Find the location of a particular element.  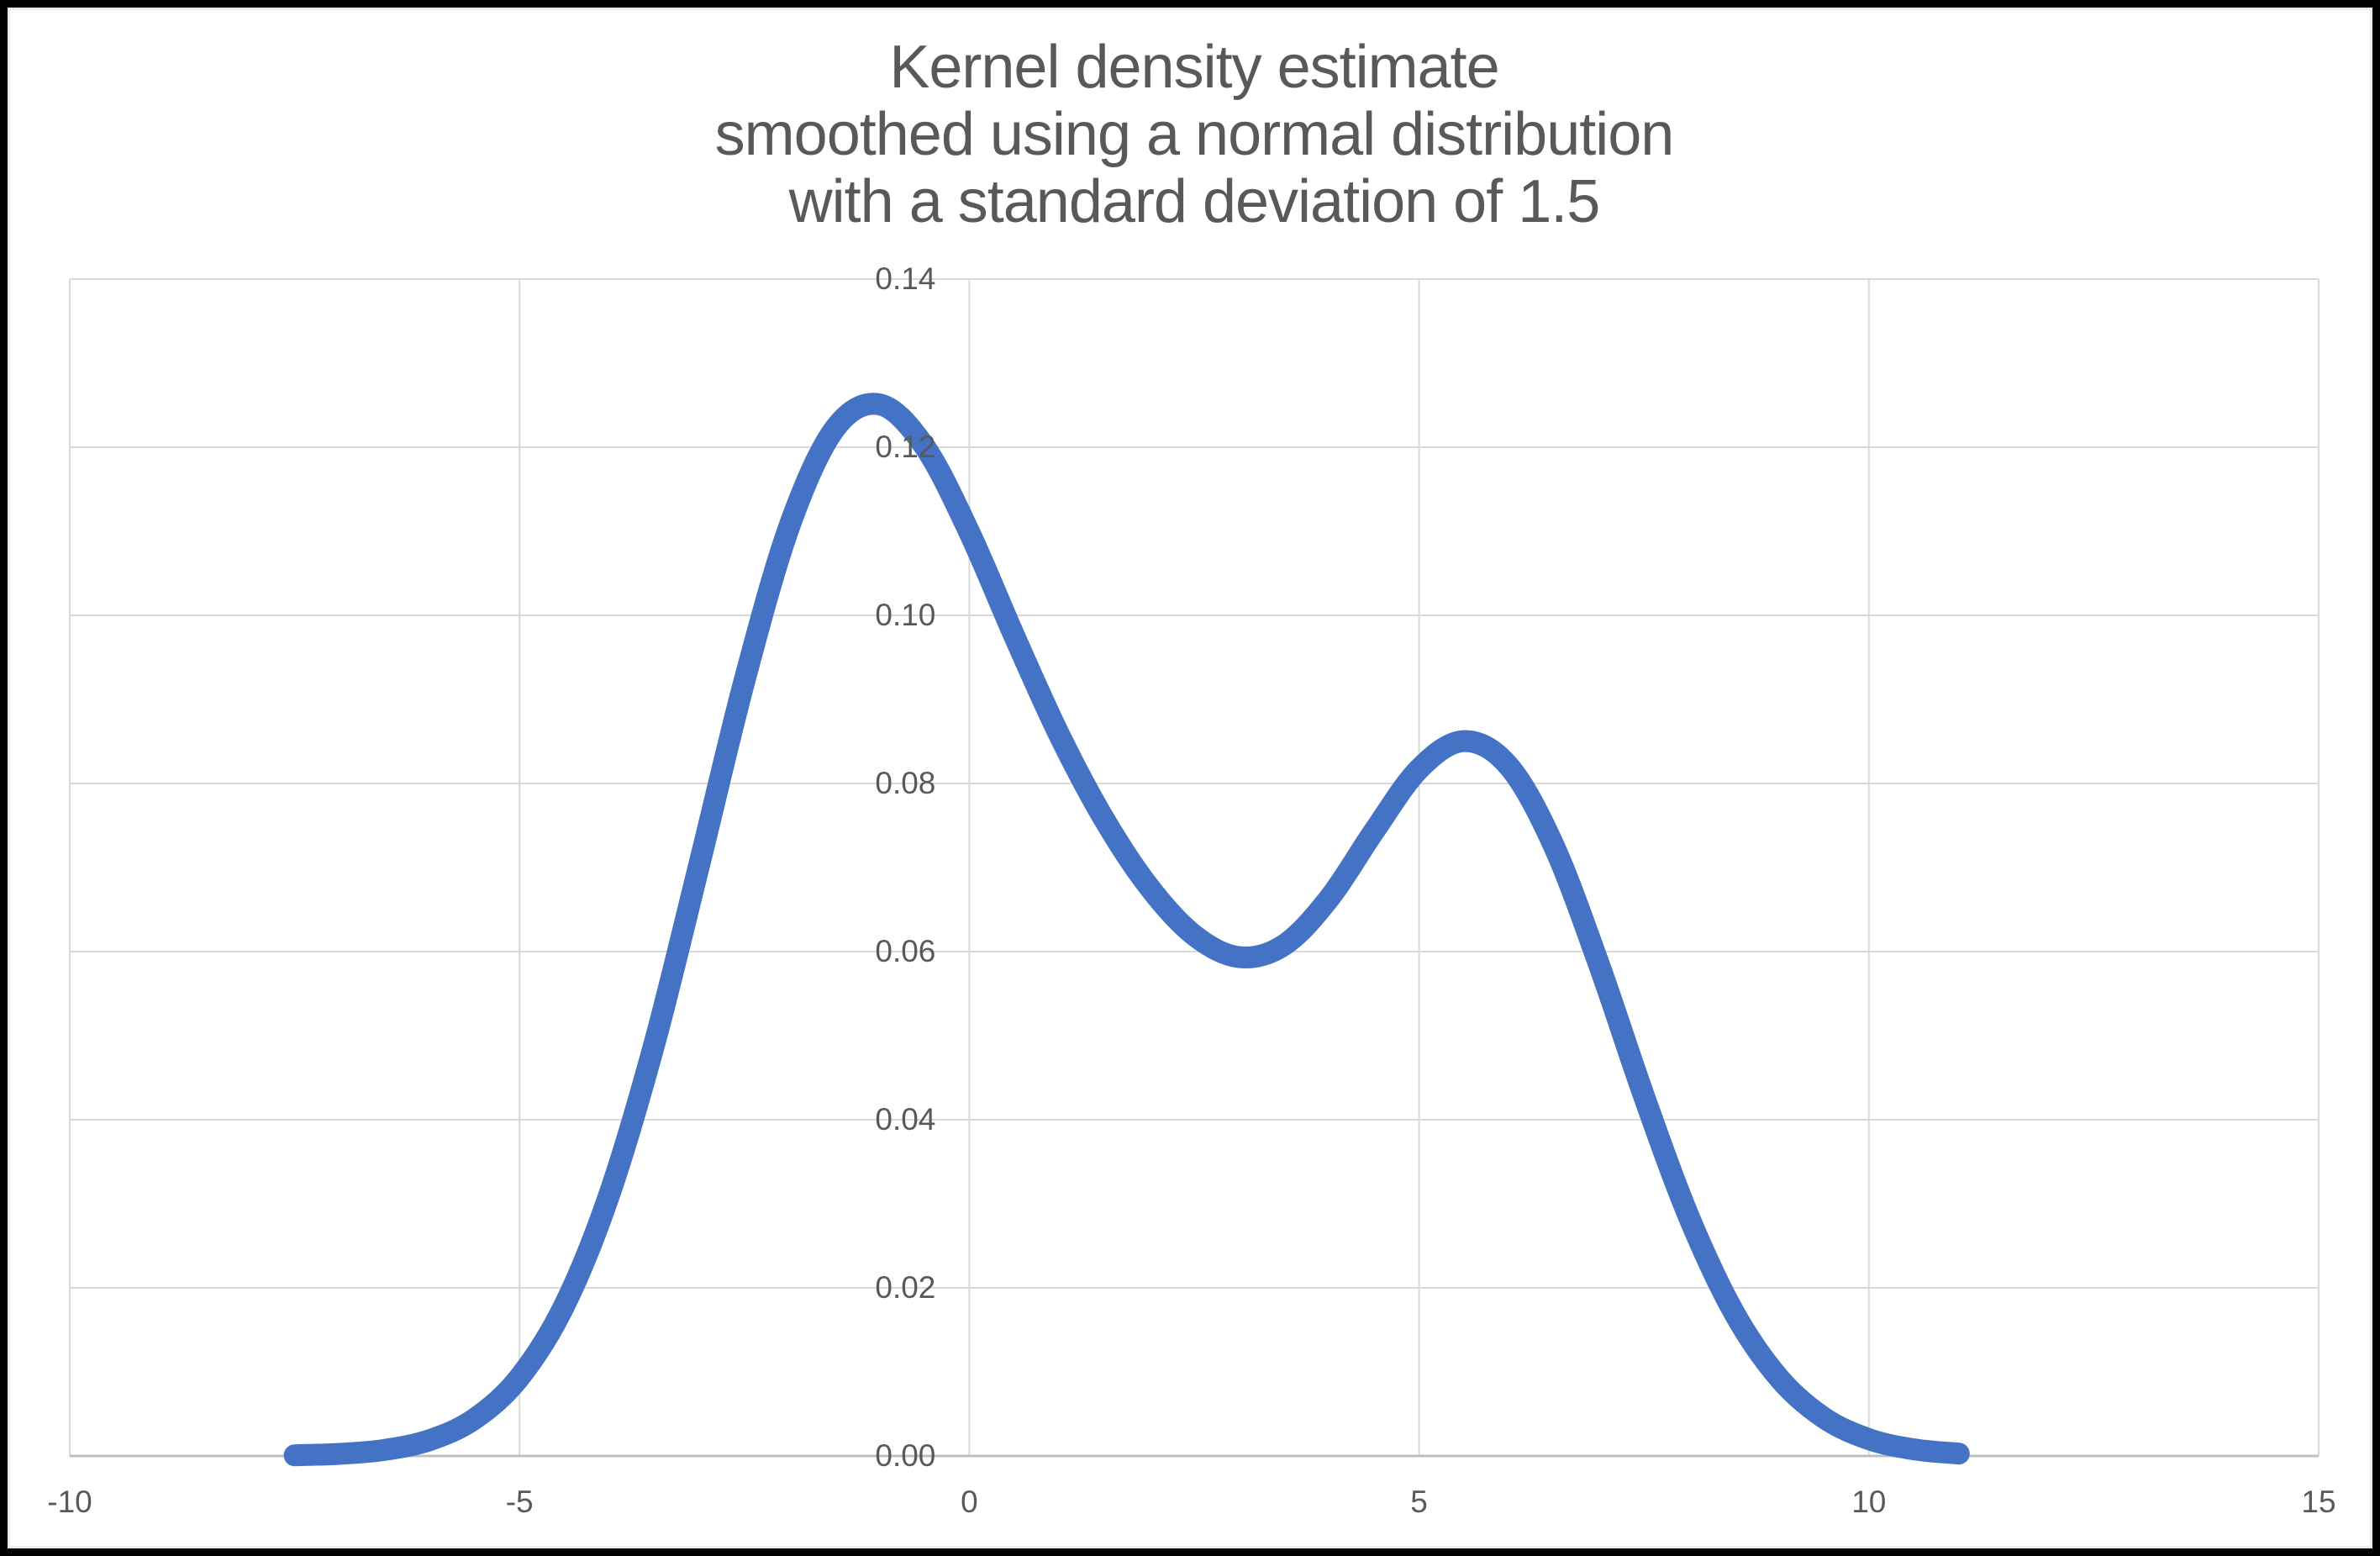

y-tick-label: 0.02 is located at coordinates (905, 1288).